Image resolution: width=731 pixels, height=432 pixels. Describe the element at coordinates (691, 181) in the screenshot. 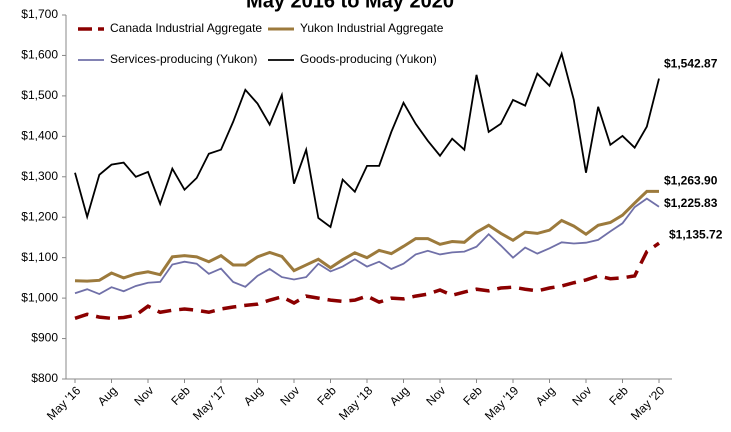

I see `value-label: $1,263.90` at that location.